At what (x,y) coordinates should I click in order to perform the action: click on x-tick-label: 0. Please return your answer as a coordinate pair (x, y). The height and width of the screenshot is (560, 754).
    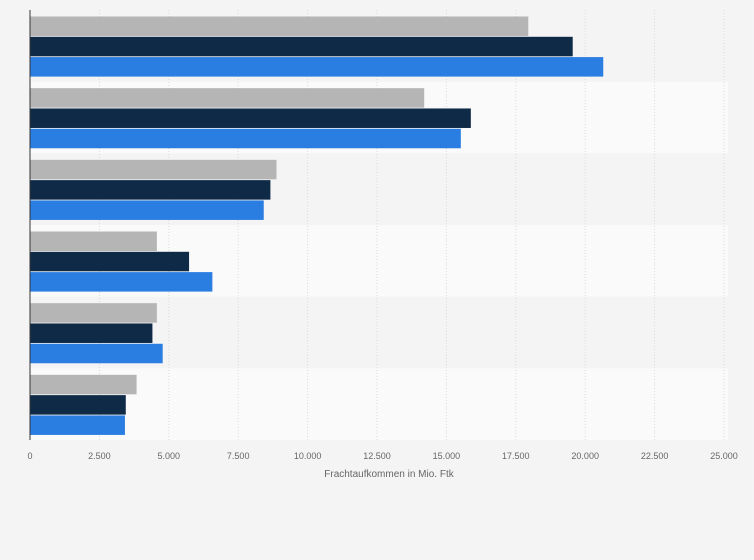
    Looking at the image, I should click on (29, 456).